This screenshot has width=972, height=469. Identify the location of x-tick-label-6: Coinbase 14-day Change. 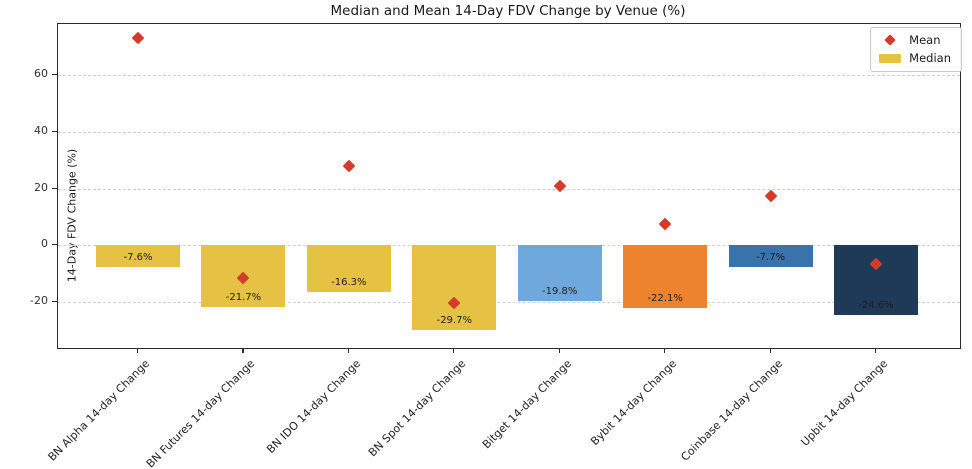
(731, 410).